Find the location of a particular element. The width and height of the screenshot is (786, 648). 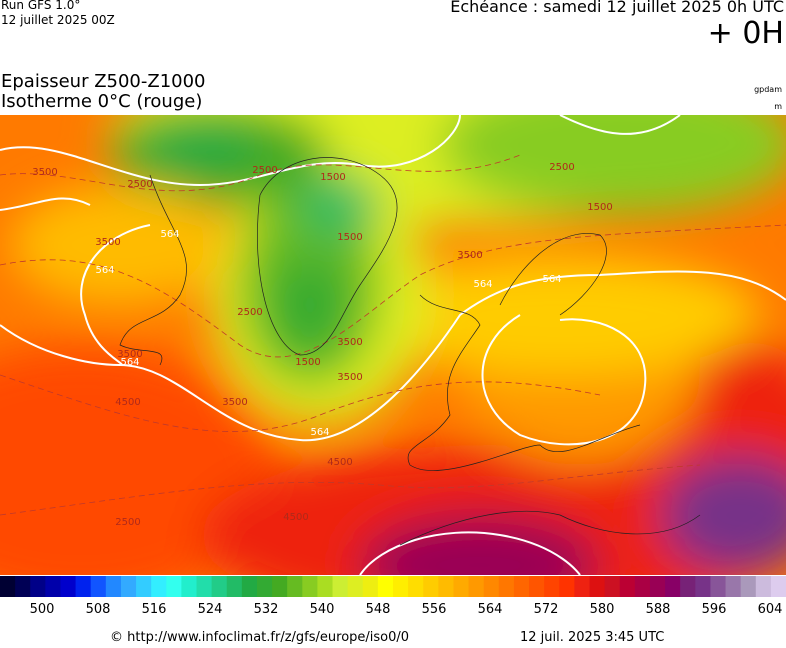

issued-time: 12 juil. 2025 3:45 UTC is located at coordinates (592, 637).